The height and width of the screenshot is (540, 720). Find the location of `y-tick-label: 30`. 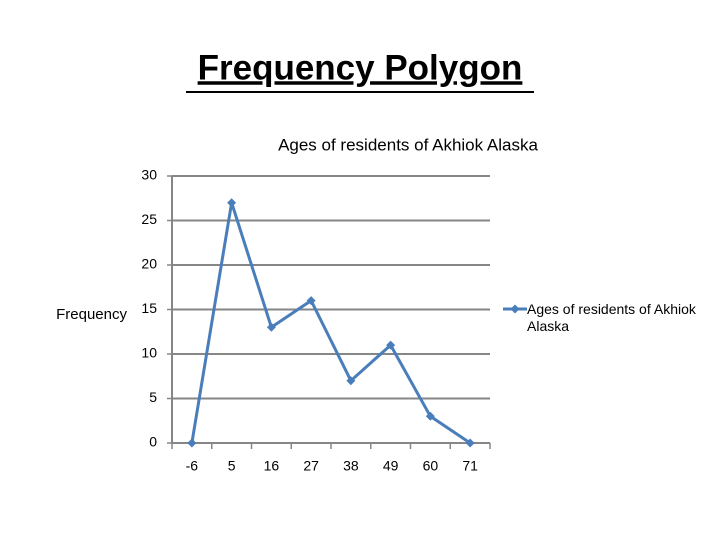

y-tick-label: 30 is located at coordinates (149, 175).